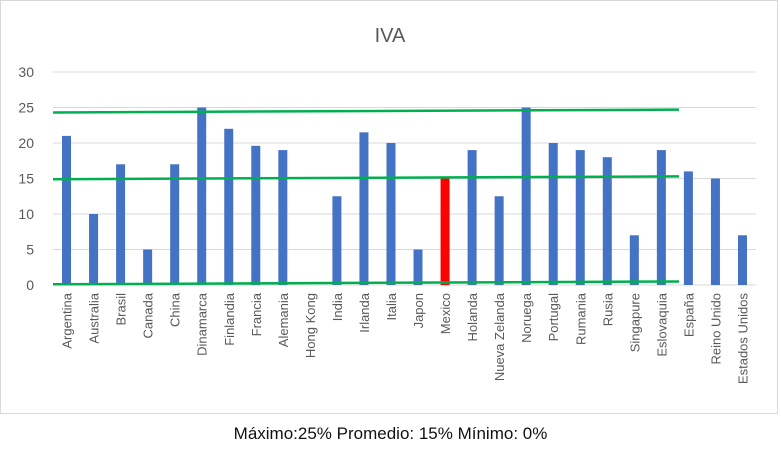 This screenshot has width=781, height=455. What do you see at coordinates (390, 36) in the screenshot?
I see `chart-title: IVA` at bounding box center [390, 36].